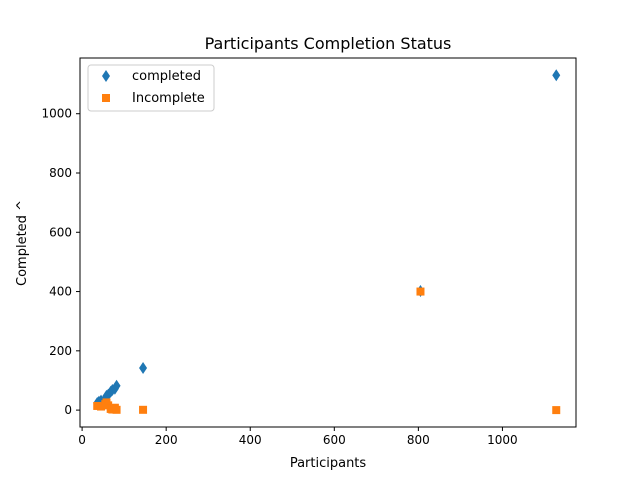 The image size is (640, 480). Describe the element at coordinates (106, 98) in the screenshot. I see `legend-marker-incomplete` at that location.